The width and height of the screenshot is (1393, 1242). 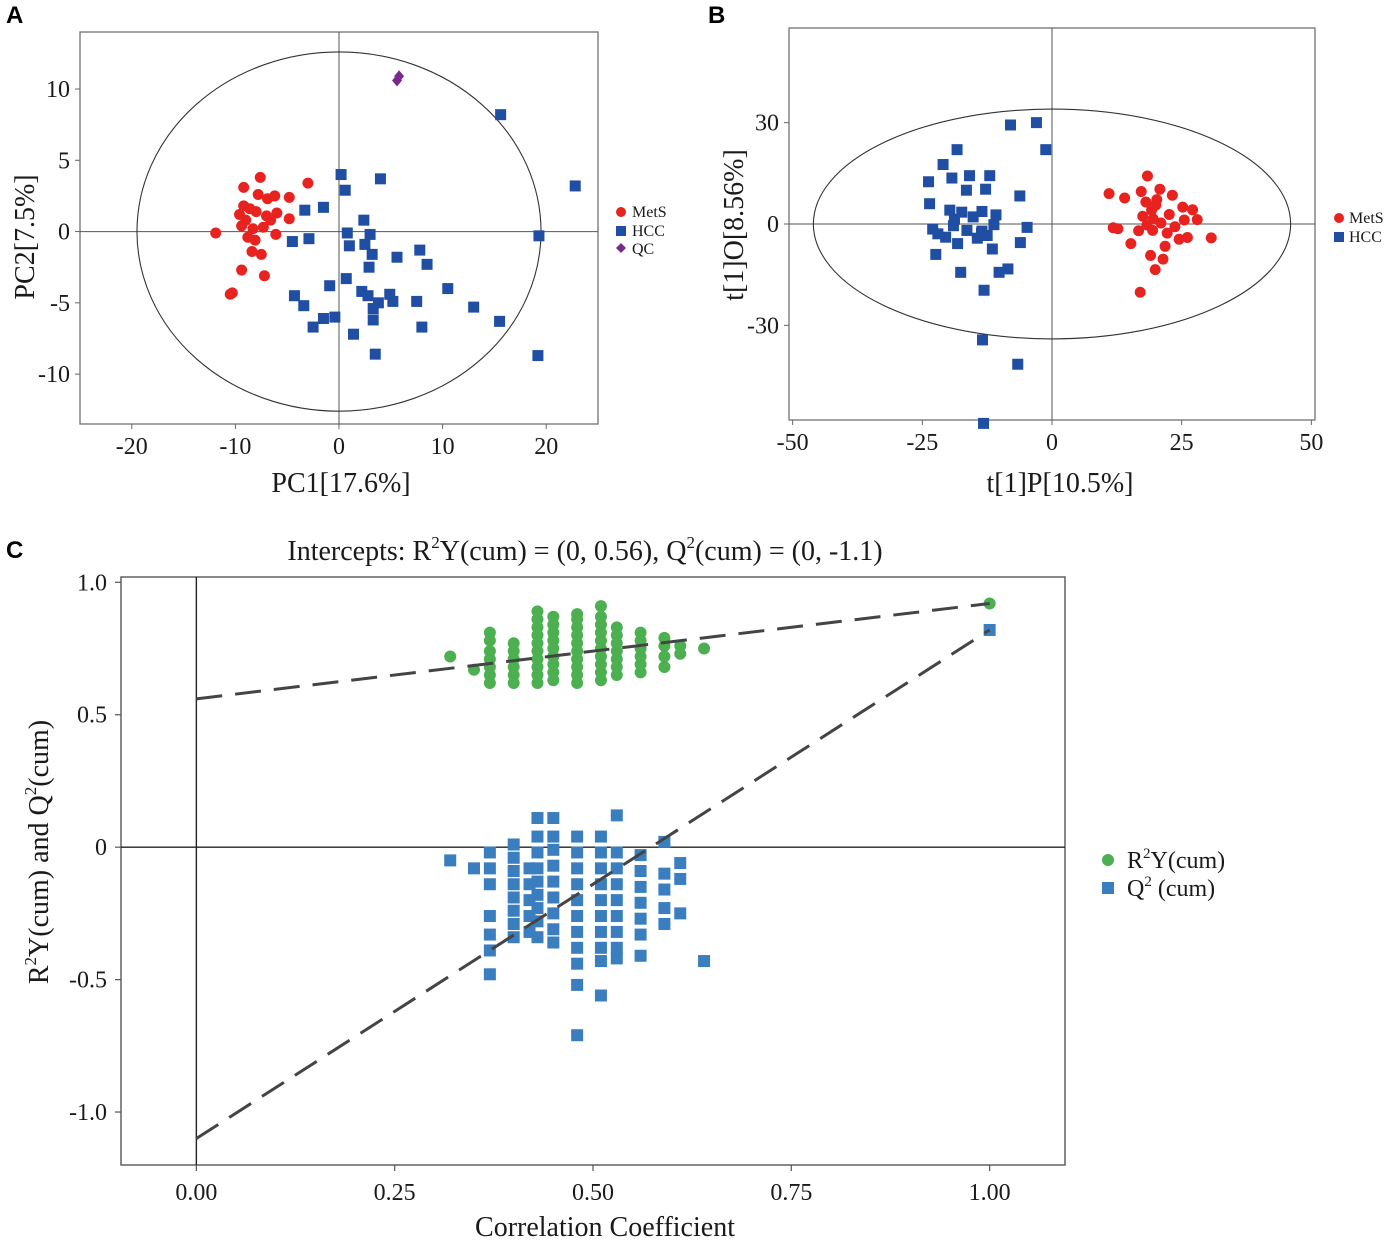 I want to click on panel-b-x-axis-title: t[1]P[10.5%], so click(x=1060, y=483).